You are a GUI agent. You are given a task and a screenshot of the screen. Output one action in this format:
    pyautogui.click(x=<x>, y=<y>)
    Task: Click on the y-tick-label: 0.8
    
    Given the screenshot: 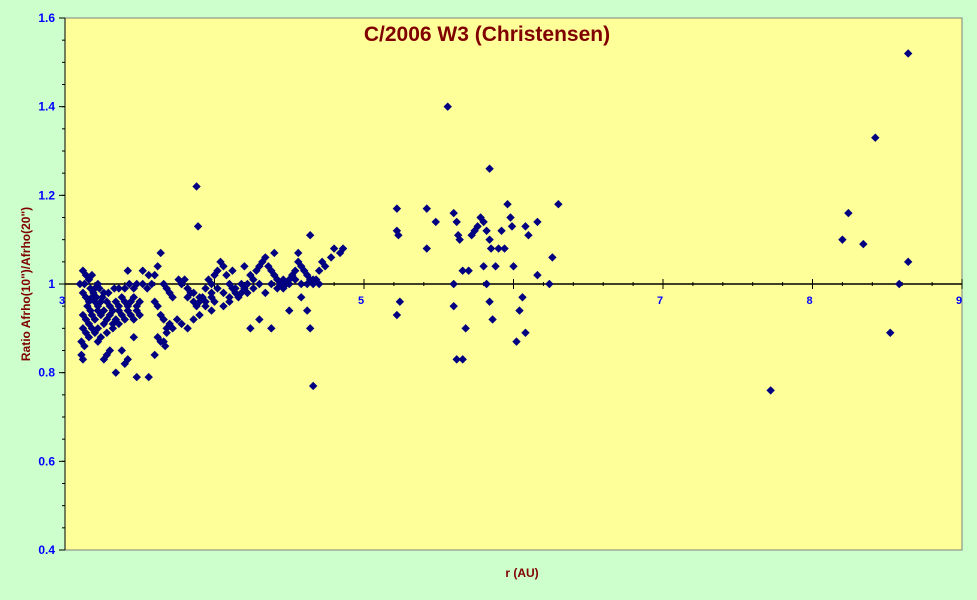 What is the action you would take?
    pyautogui.click(x=46, y=373)
    